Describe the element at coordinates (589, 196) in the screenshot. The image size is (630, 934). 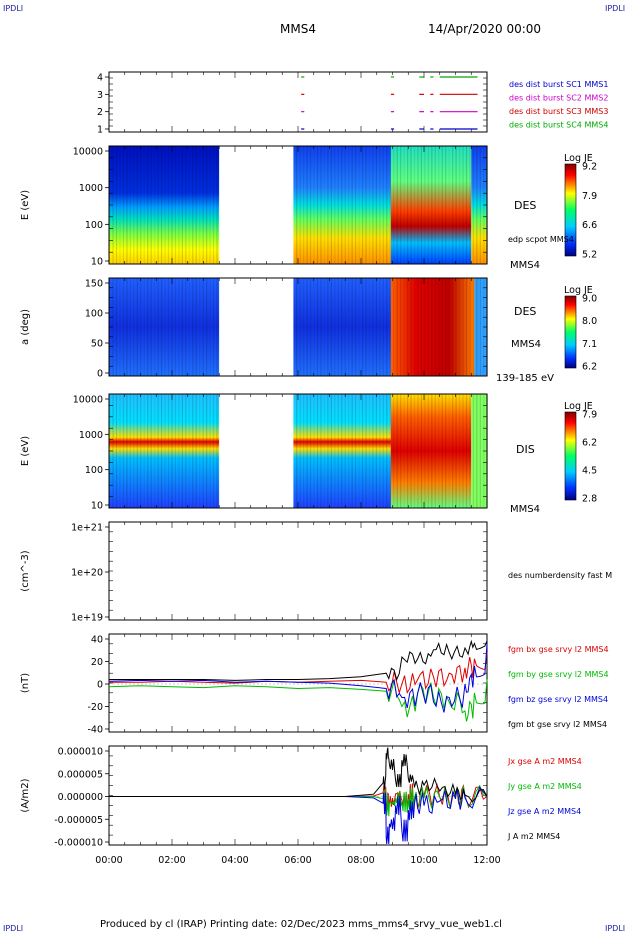
I see `colorbar-des-energy-tick: 7.9` at that location.